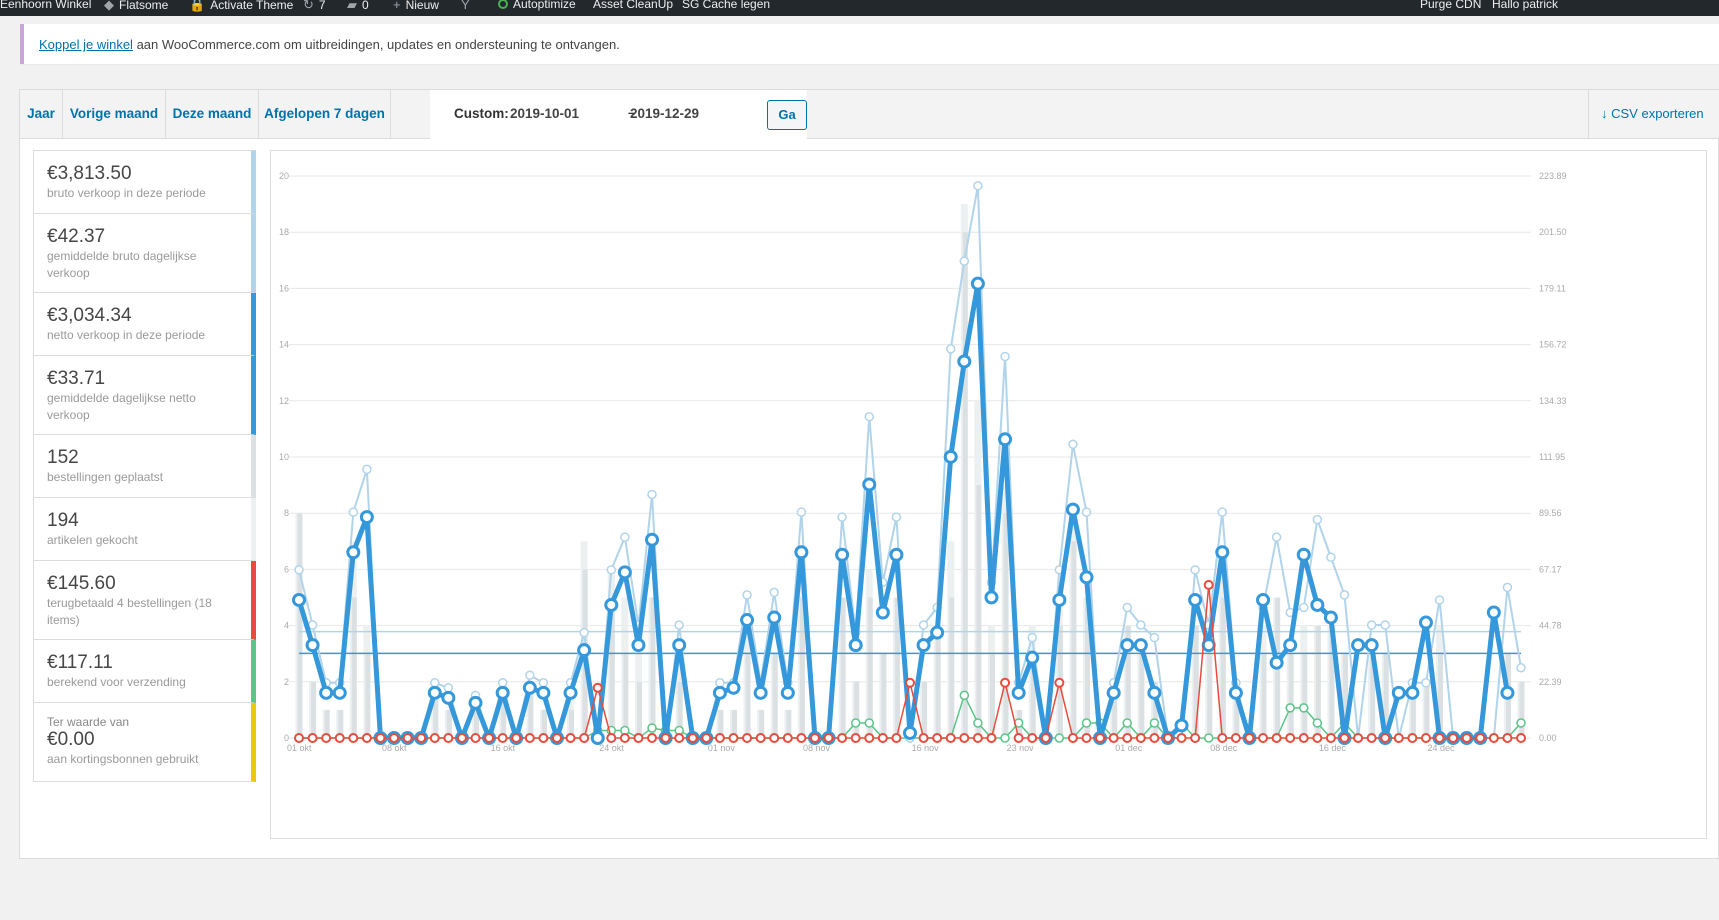 The width and height of the screenshot is (1719, 920). Describe the element at coordinates (1604, 113) in the screenshot. I see `download-icon: ↓` at that location.